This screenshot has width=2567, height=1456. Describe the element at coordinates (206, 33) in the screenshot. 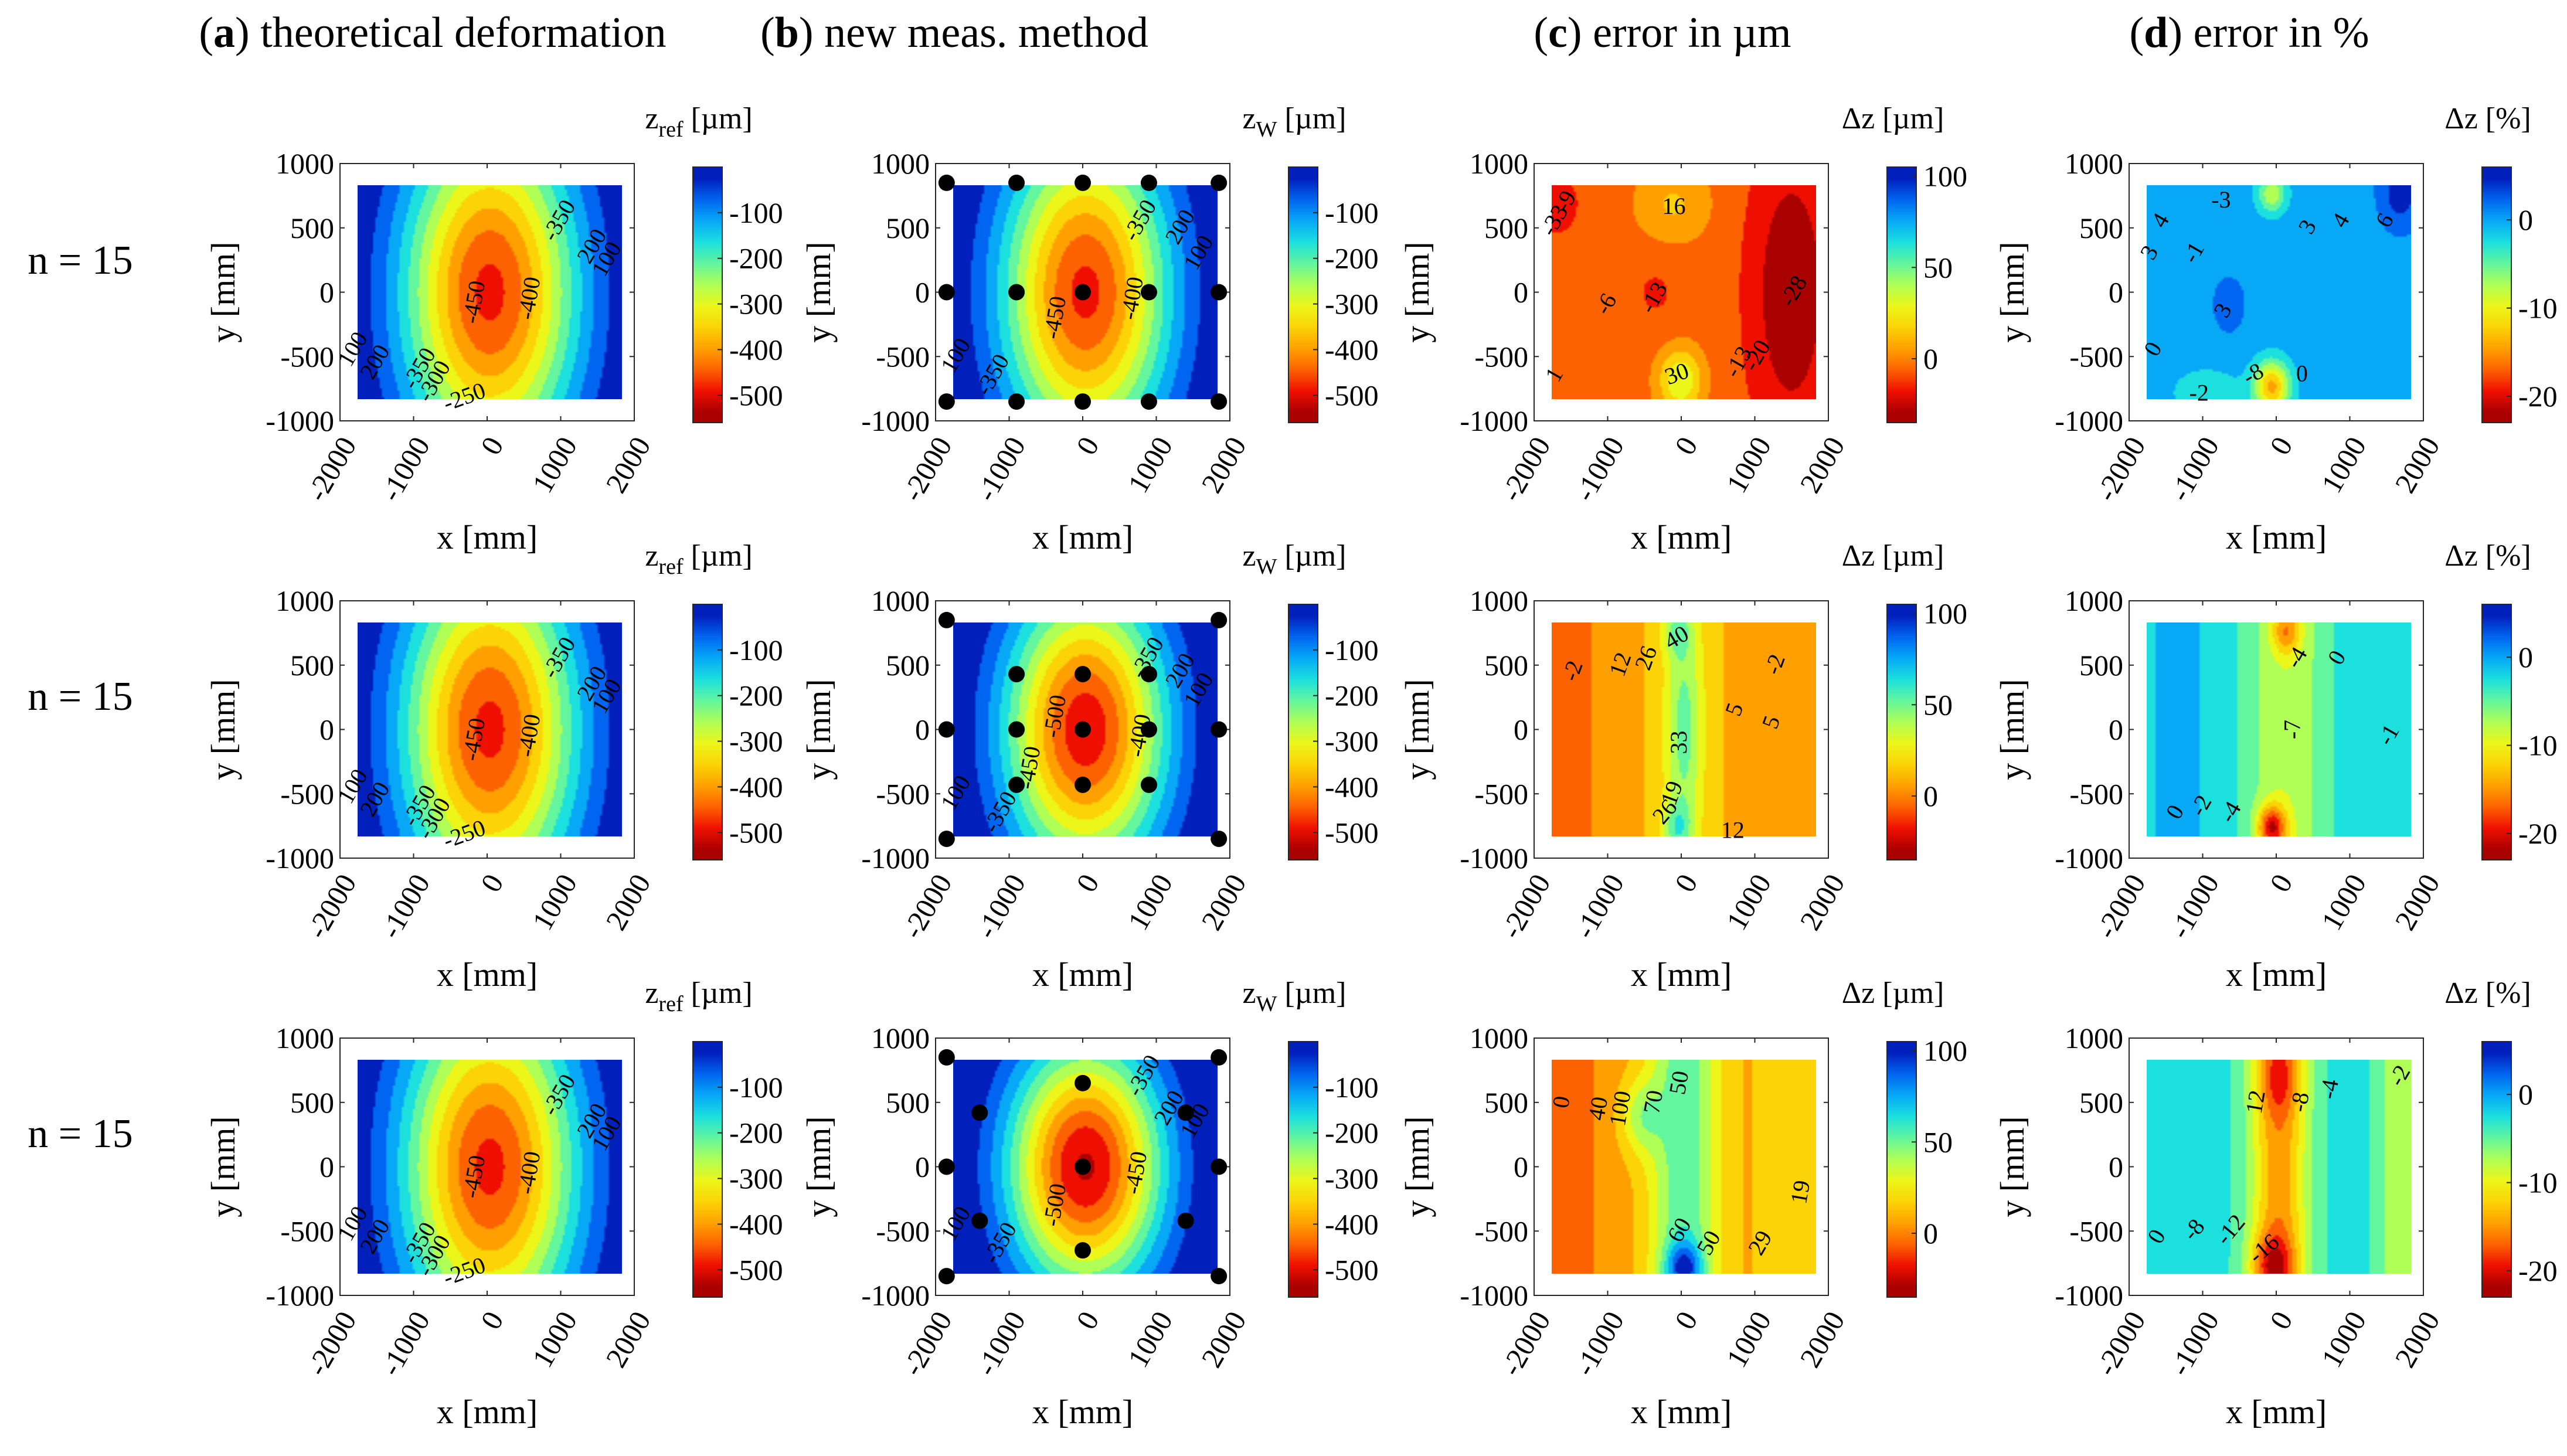

I see `title-paren-open: (` at that location.